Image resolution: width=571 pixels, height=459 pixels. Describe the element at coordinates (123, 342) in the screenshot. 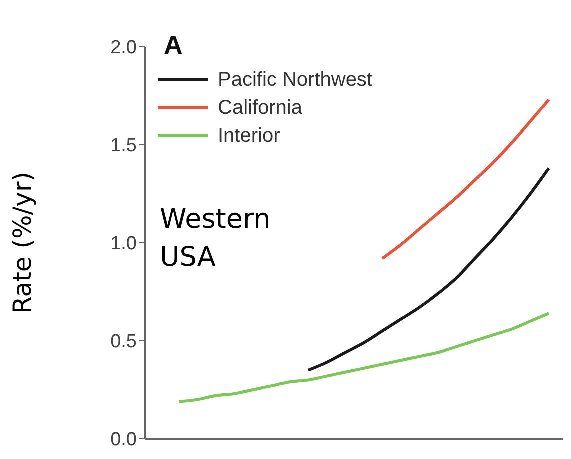

I see `y-tick-label: 0.5` at that location.